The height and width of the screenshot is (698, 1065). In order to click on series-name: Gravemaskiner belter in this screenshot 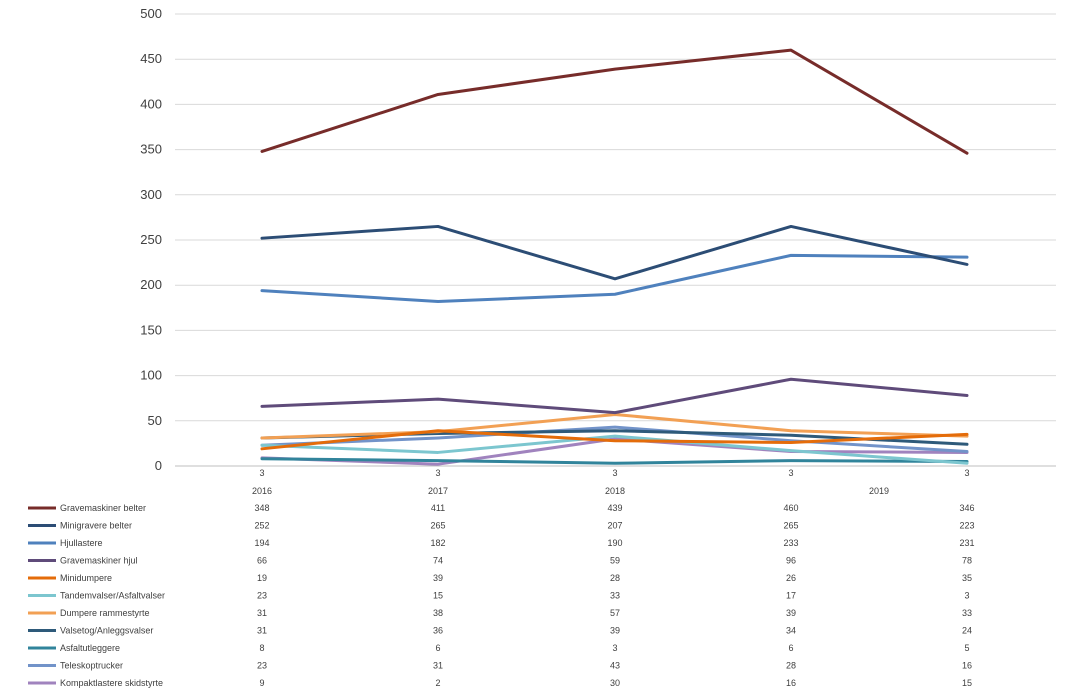, I will do `click(103, 508)`.